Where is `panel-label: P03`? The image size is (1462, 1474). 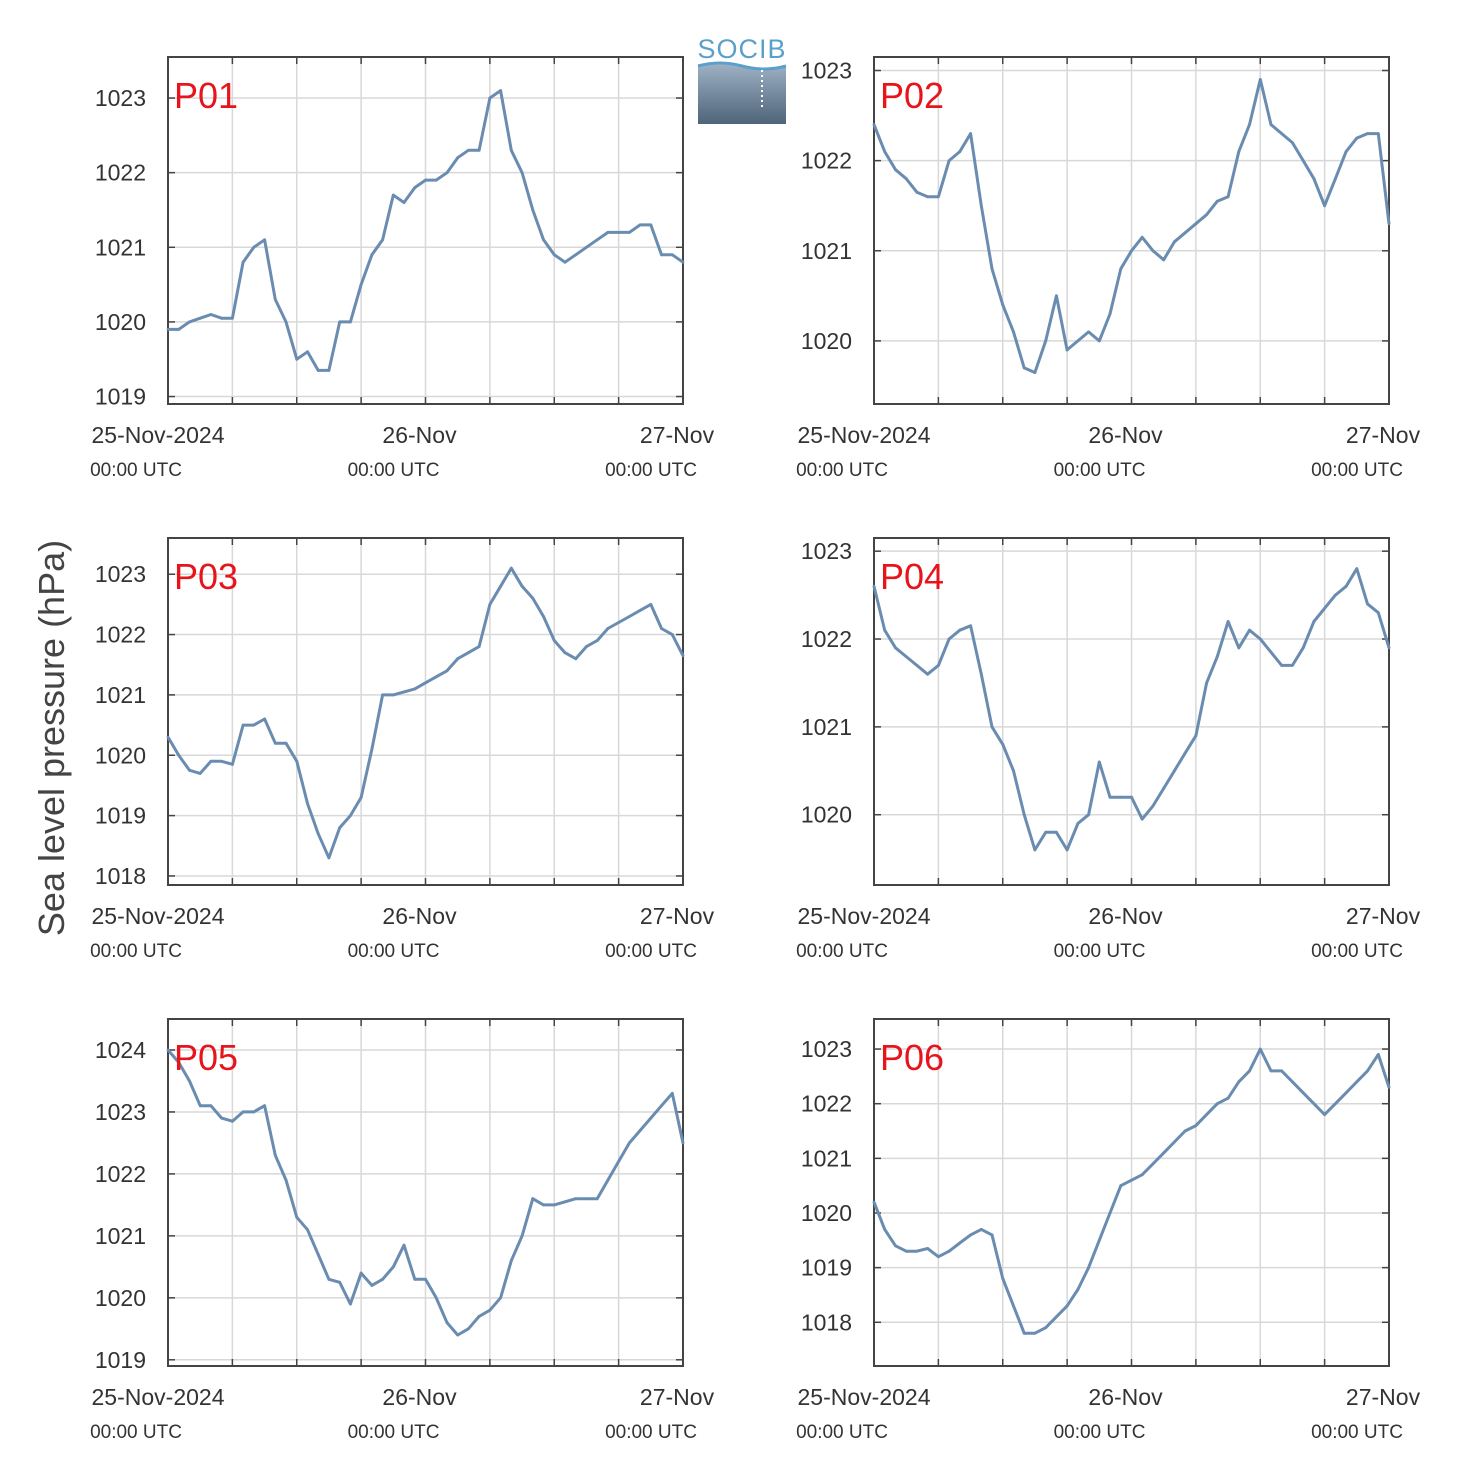 panel-label: P03 is located at coordinates (206, 576).